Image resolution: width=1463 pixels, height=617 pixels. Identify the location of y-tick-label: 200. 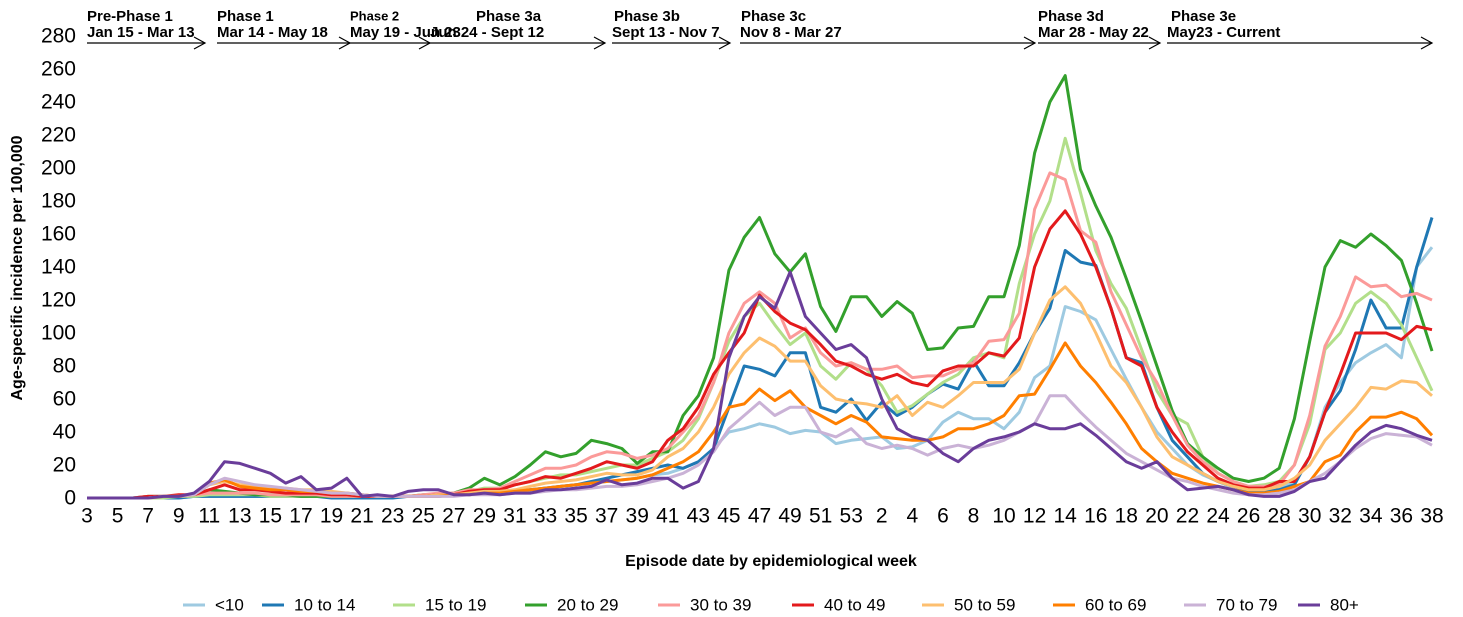
(58, 168).